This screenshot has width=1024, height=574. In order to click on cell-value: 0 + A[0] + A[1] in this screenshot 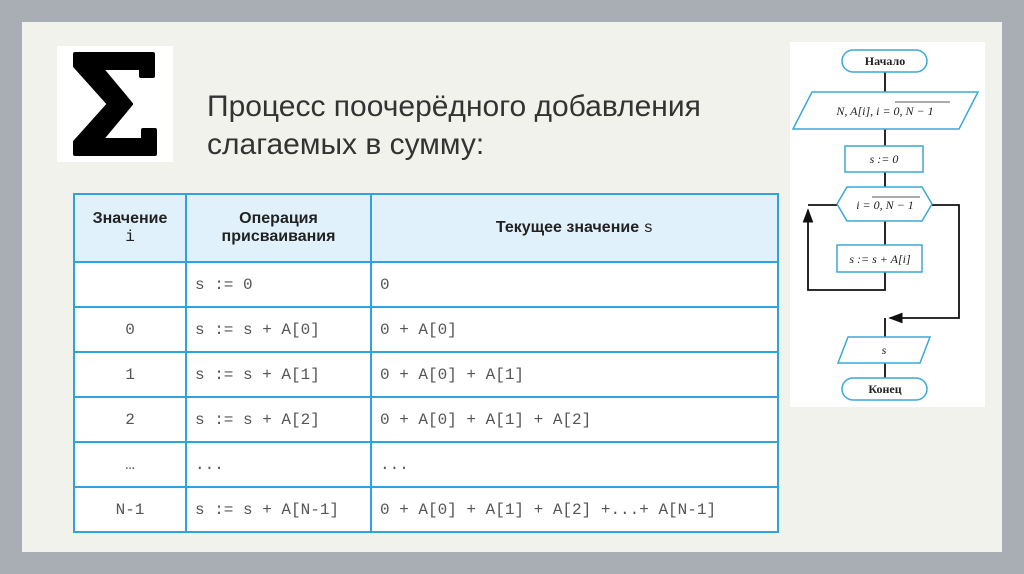, I will do `click(574, 374)`.